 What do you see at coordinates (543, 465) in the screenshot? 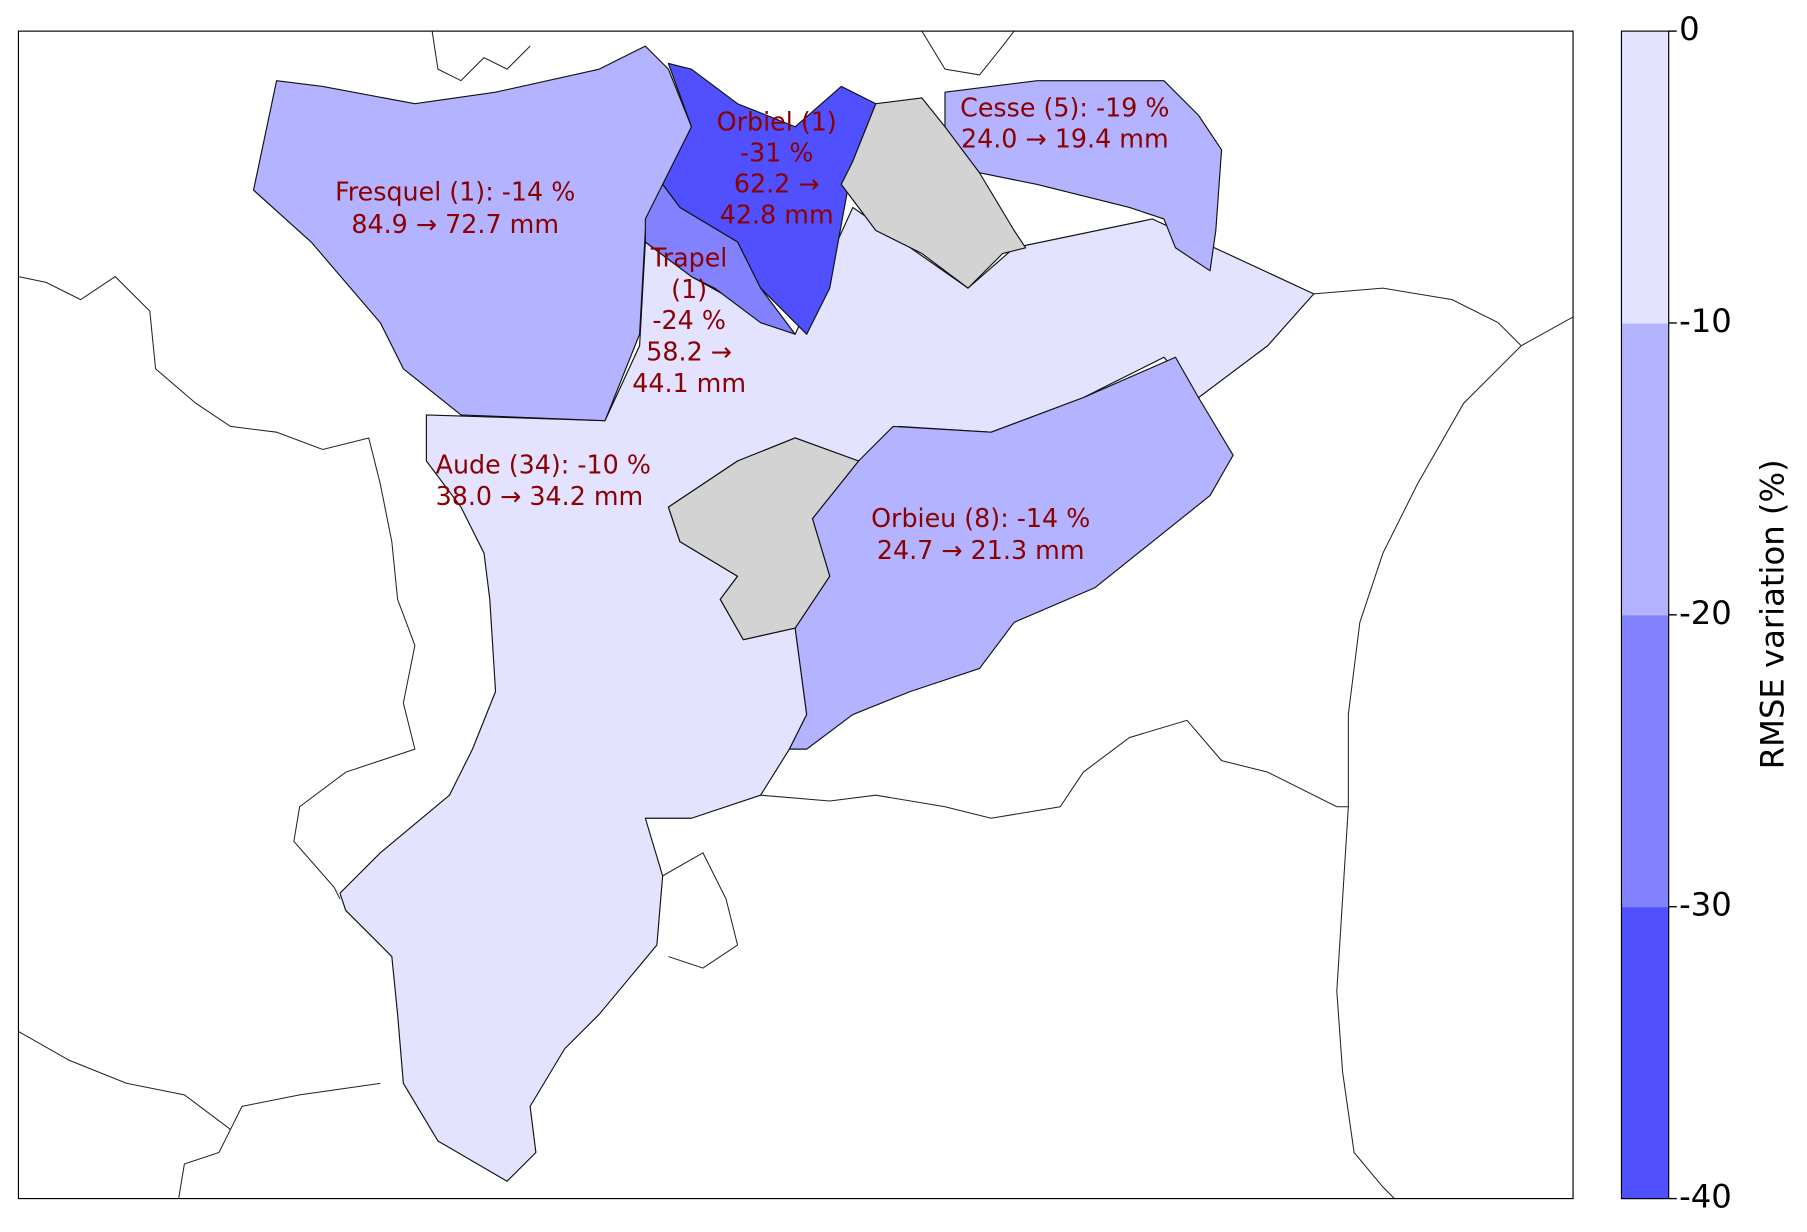
I see `basin-label: Aude (34): -10 %` at bounding box center [543, 465].